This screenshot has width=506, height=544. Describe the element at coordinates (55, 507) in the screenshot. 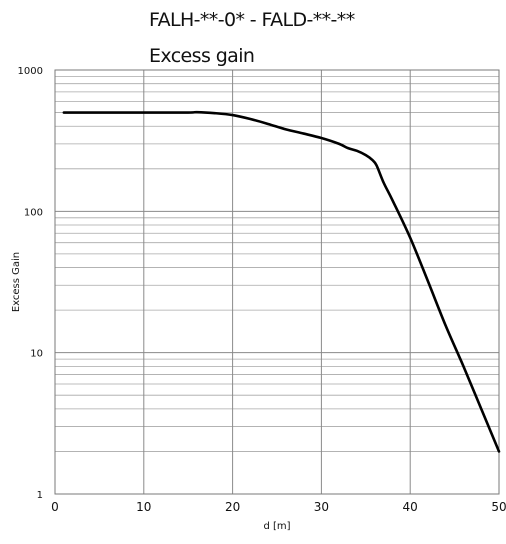

I see `x-tick-label: 0` at that location.